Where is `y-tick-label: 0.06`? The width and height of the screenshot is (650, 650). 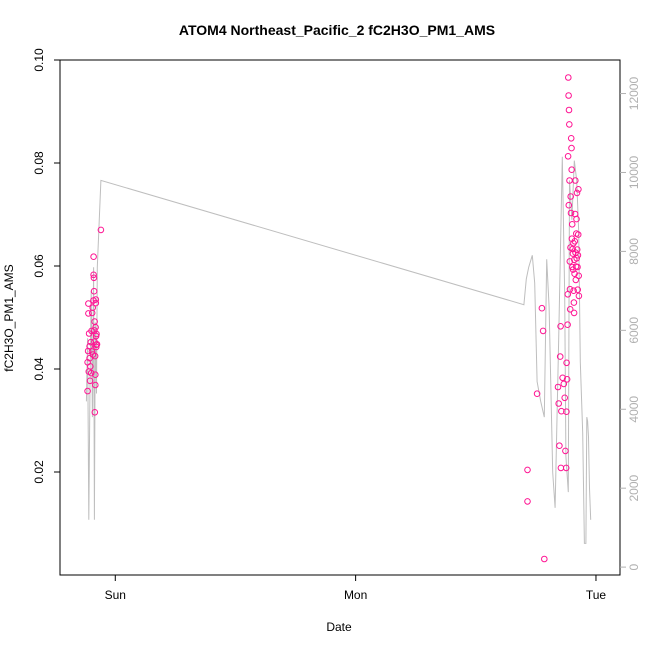
y-tick-label: 0.06 is located at coordinates (39, 266).